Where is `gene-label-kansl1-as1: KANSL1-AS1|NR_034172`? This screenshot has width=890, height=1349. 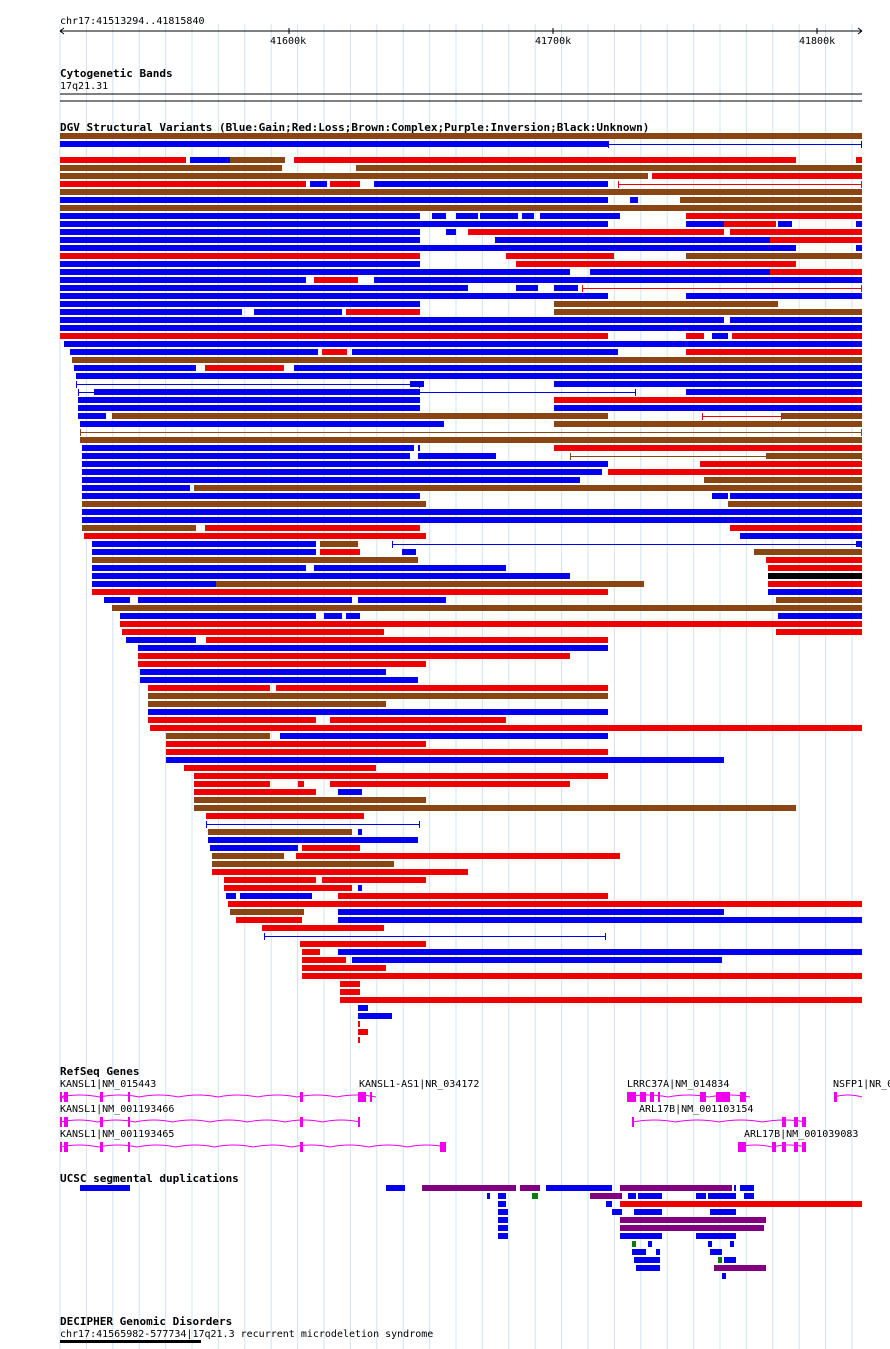 gene-label-kansl1-as1: KANSL1-AS1|NR_034172 is located at coordinates (419, 1084).